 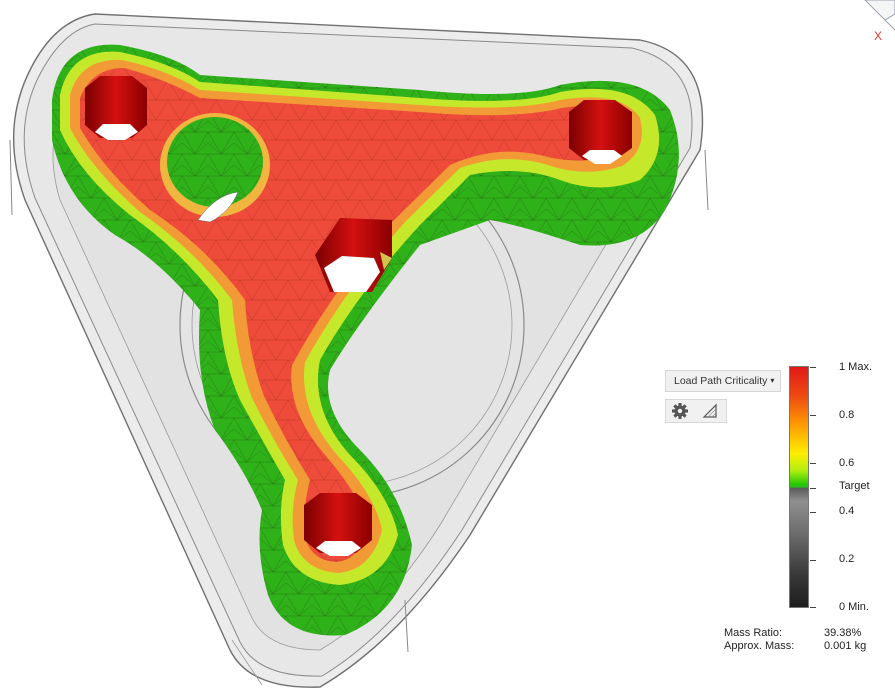 I want to click on legend-label-0-6: 0.6, so click(x=847, y=463).